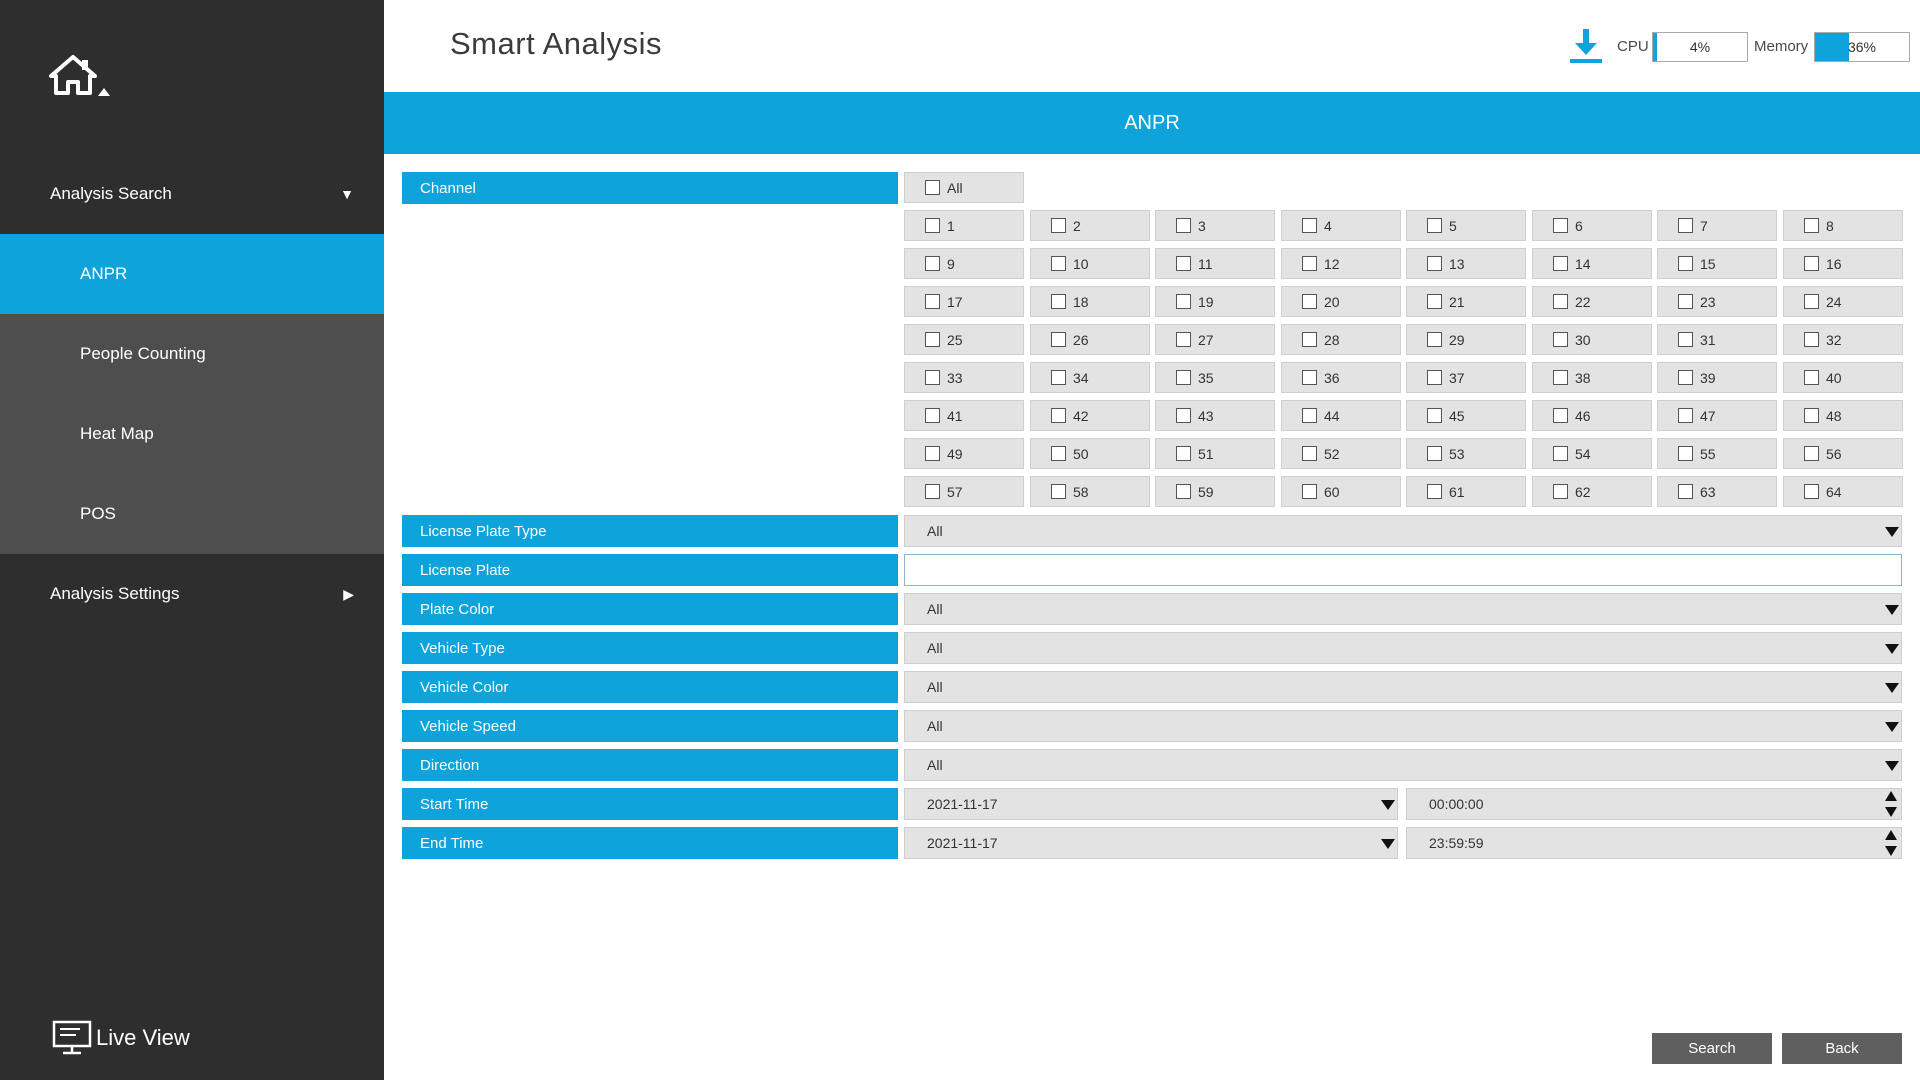  I want to click on channel-checkbox: 32, so click(1843, 339).